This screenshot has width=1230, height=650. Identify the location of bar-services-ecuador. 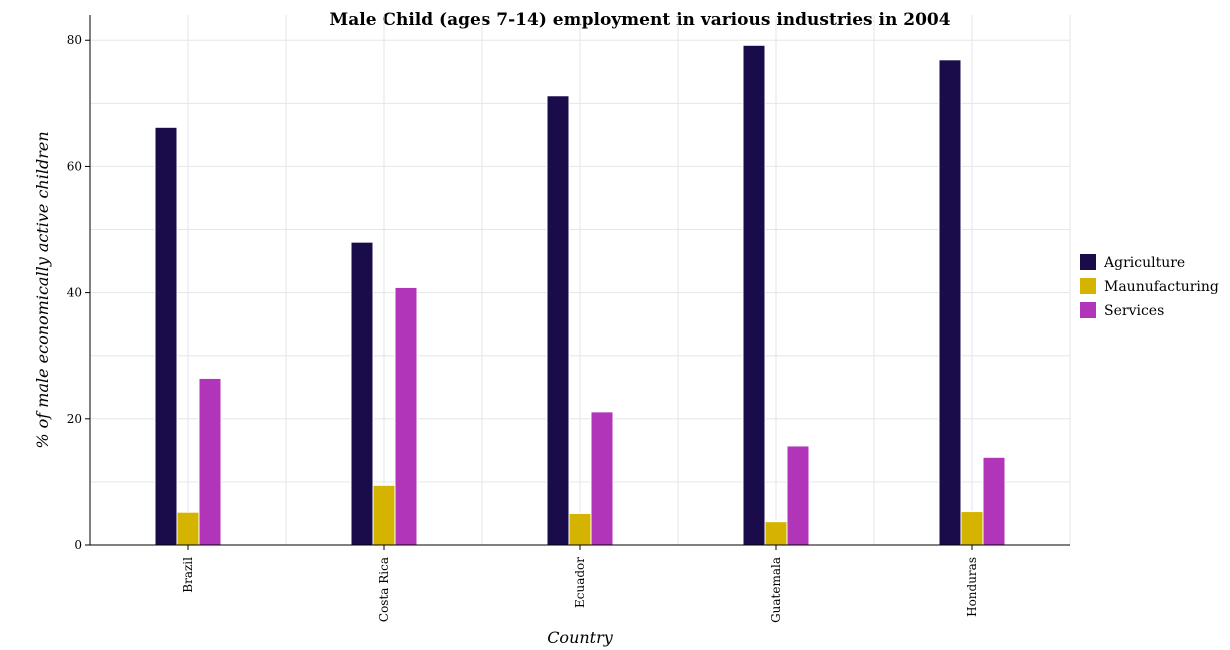
(602, 478).